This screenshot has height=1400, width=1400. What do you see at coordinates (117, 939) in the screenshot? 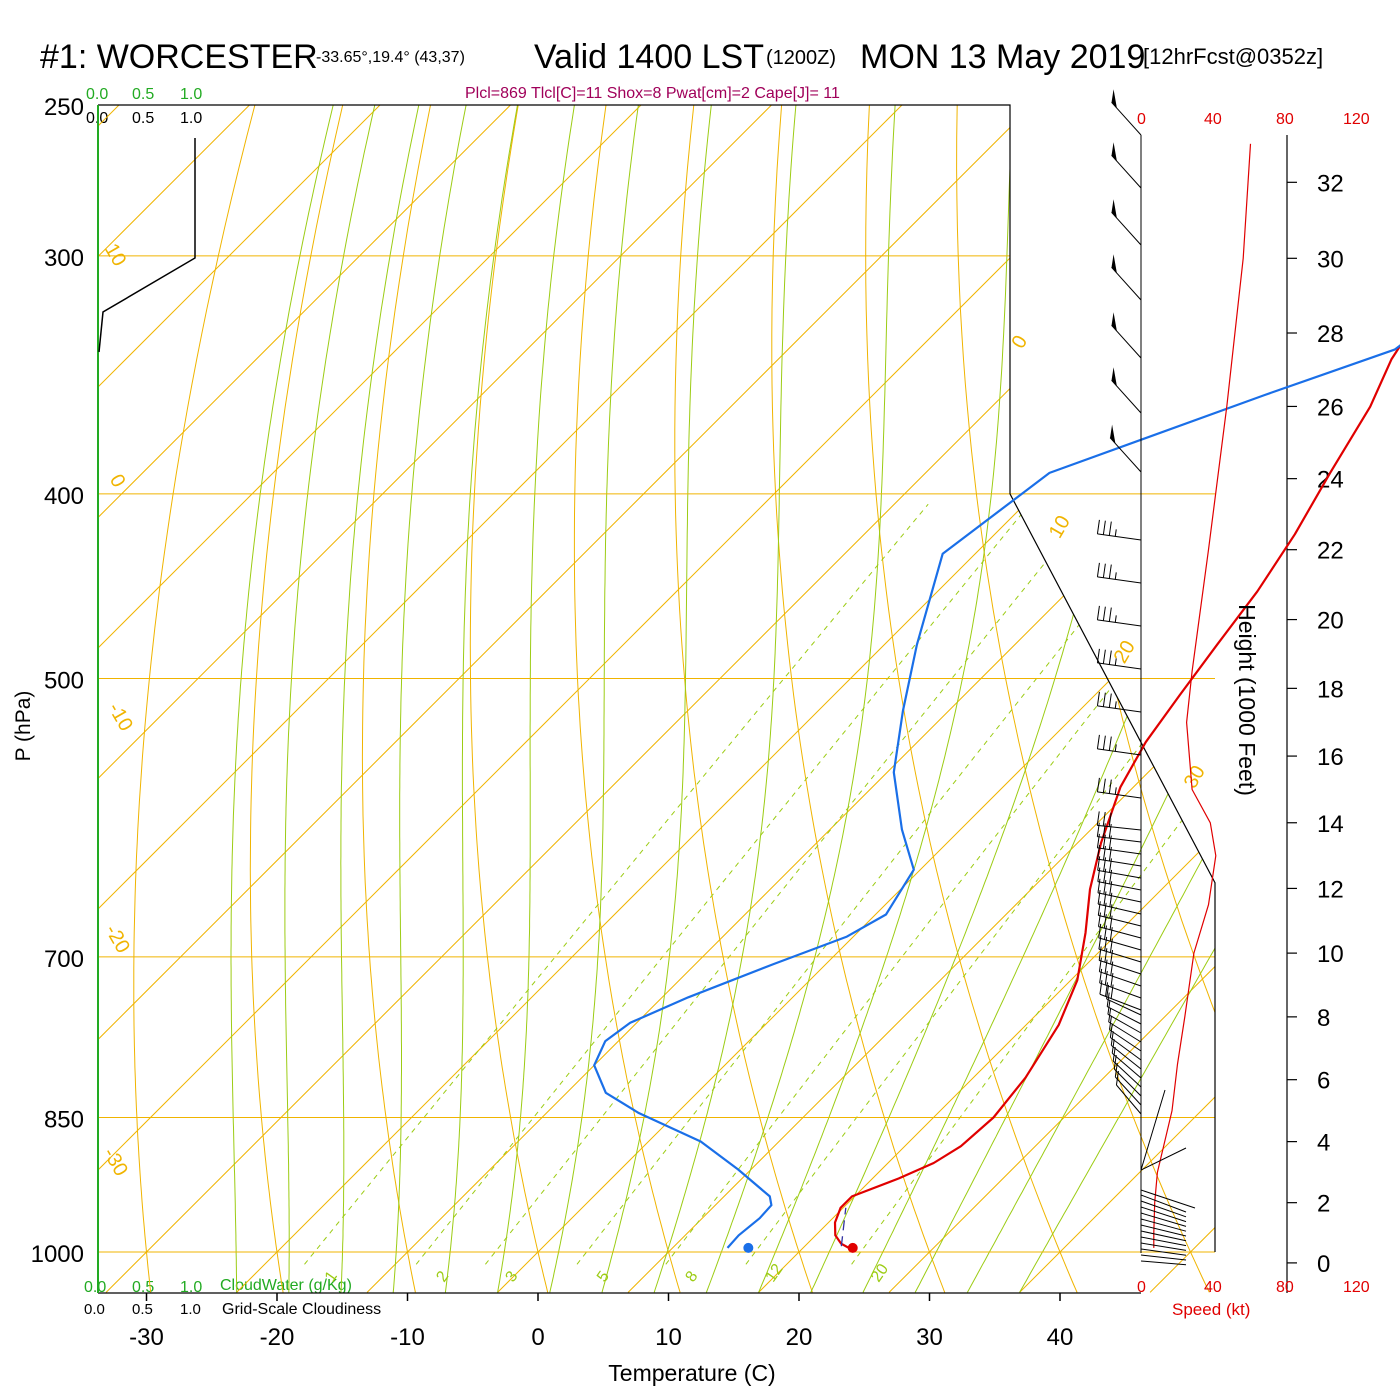
I see `isotherm-label: -20` at bounding box center [117, 939].